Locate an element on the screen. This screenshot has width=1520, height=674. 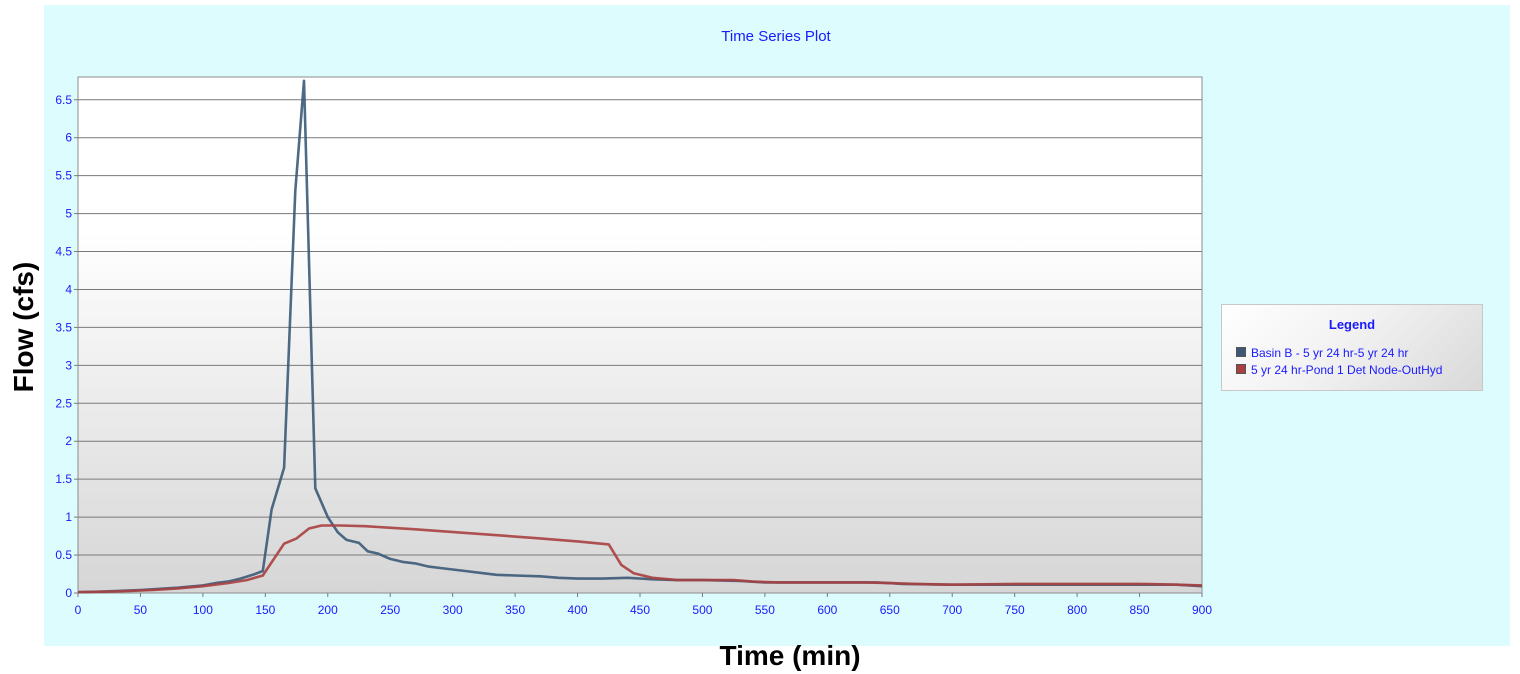
legend-item-pond-outflow: 5 yr 24 hr-Pond 1 Det Node-OutHyd is located at coordinates (1339, 370).